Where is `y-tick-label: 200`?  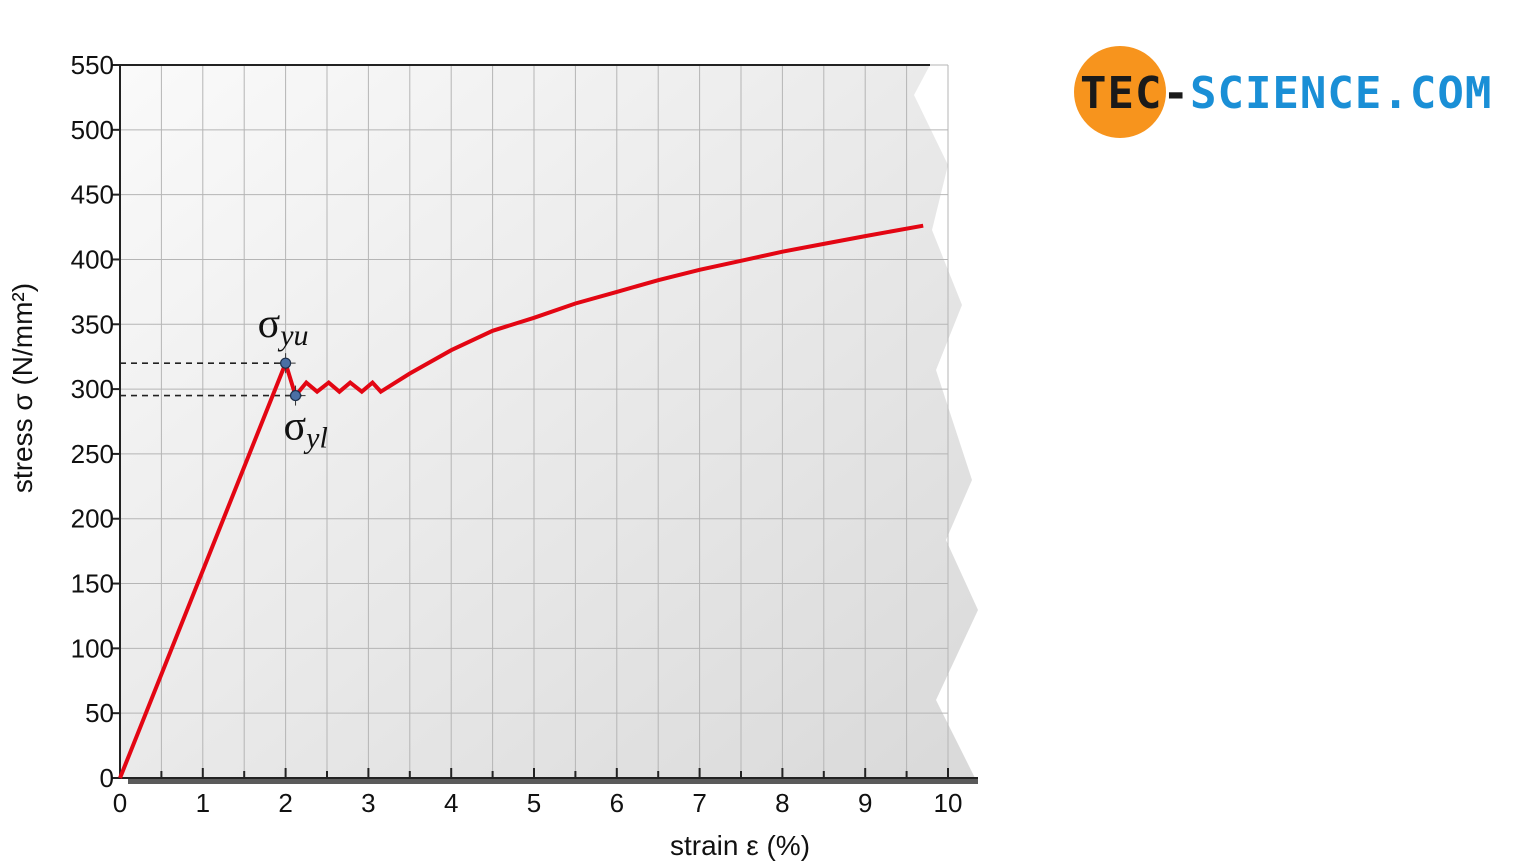
y-tick-label: 200 is located at coordinates (92, 519).